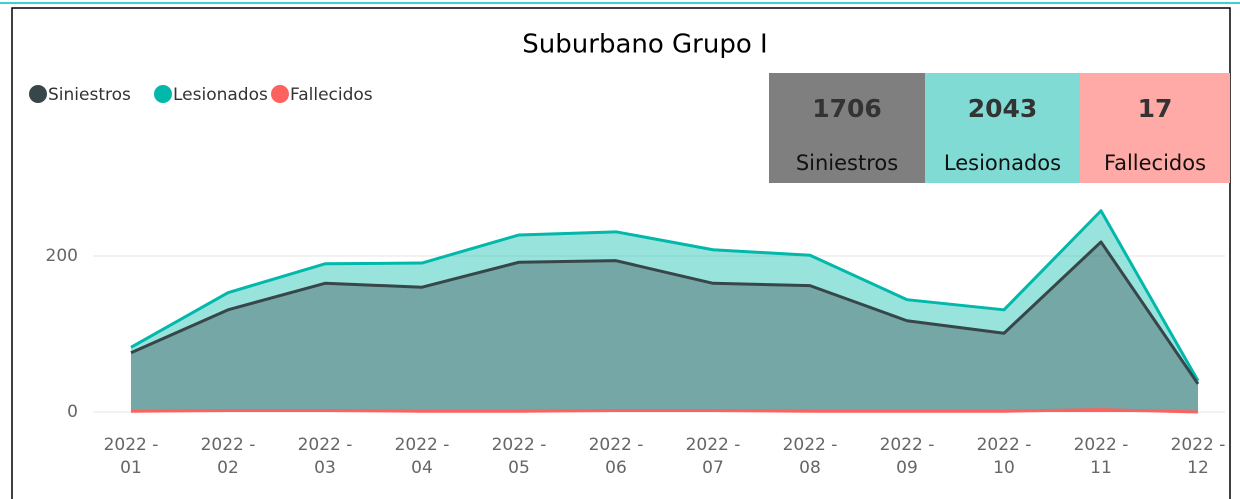 The height and width of the screenshot is (499, 1240). I want to click on x-tick-label: 2022 - 04, so click(422, 456).